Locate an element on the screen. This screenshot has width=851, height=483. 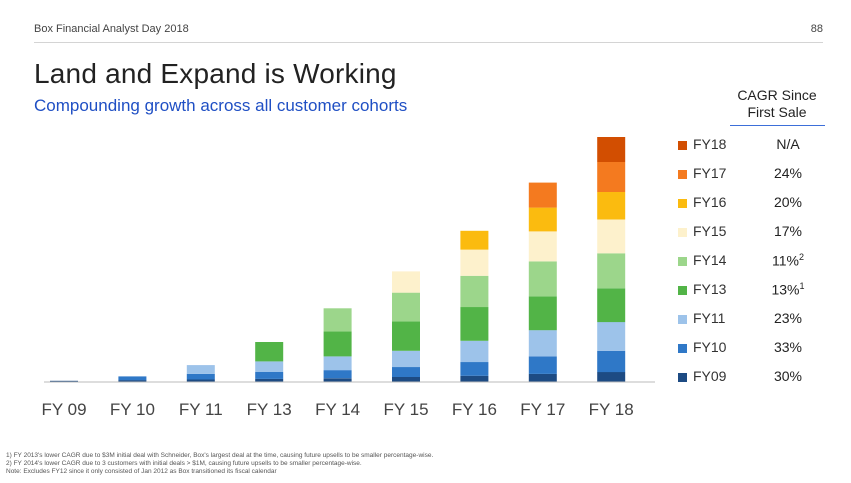
cagr-value-text: N/A is located at coordinates (788, 144).